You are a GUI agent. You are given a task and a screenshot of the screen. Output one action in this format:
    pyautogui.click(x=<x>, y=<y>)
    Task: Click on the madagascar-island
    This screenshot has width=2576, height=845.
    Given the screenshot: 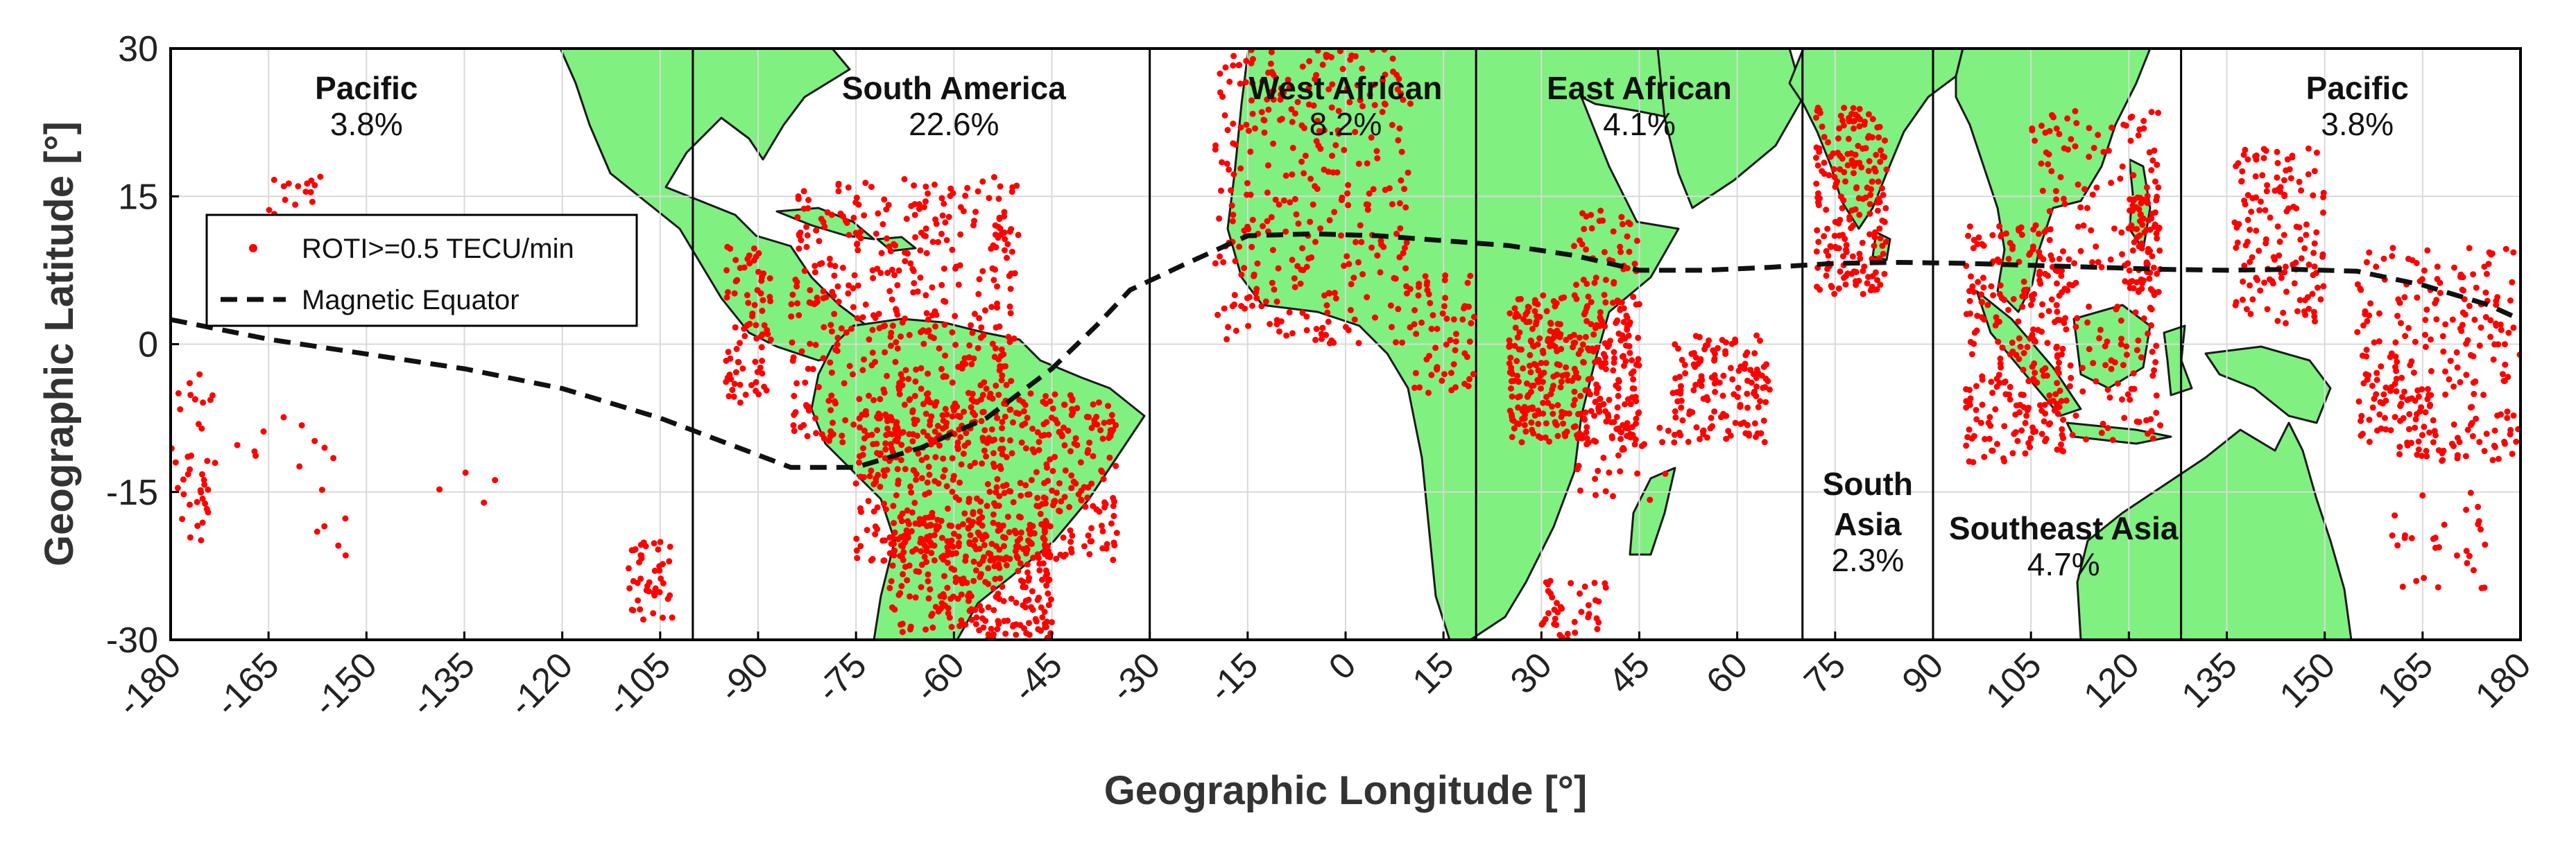 What is the action you would take?
    pyautogui.click(x=1652, y=512)
    